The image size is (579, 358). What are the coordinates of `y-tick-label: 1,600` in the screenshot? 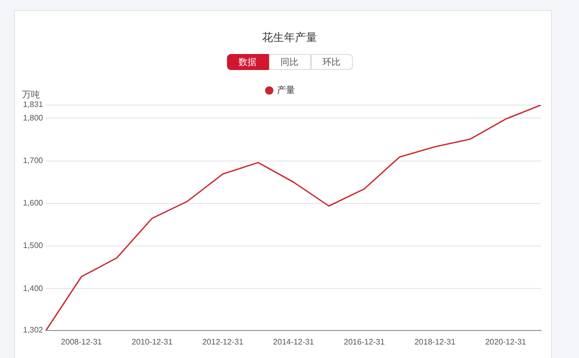 It's located at (33, 203).